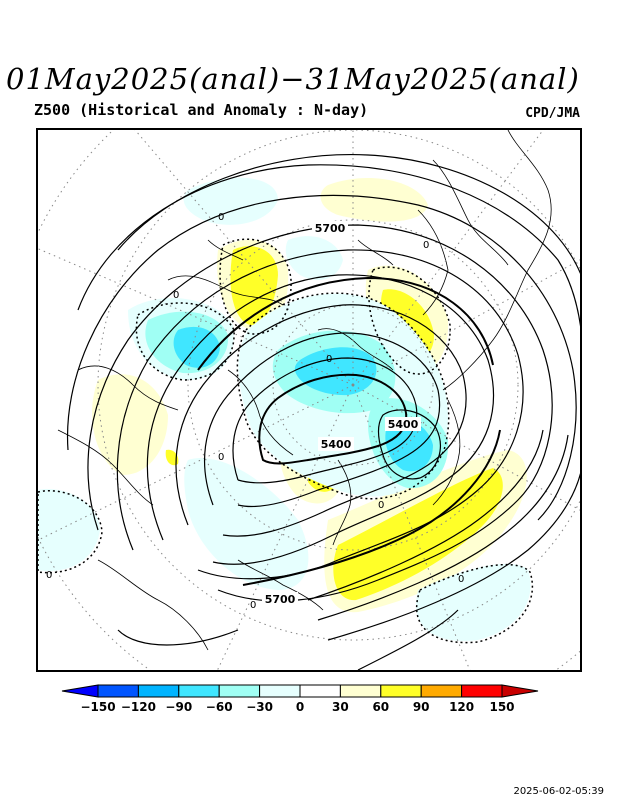 The width and height of the screenshot is (618, 800). Describe the element at coordinates (462, 707) in the screenshot. I see `colorbar-tick-label: 120` at that location.